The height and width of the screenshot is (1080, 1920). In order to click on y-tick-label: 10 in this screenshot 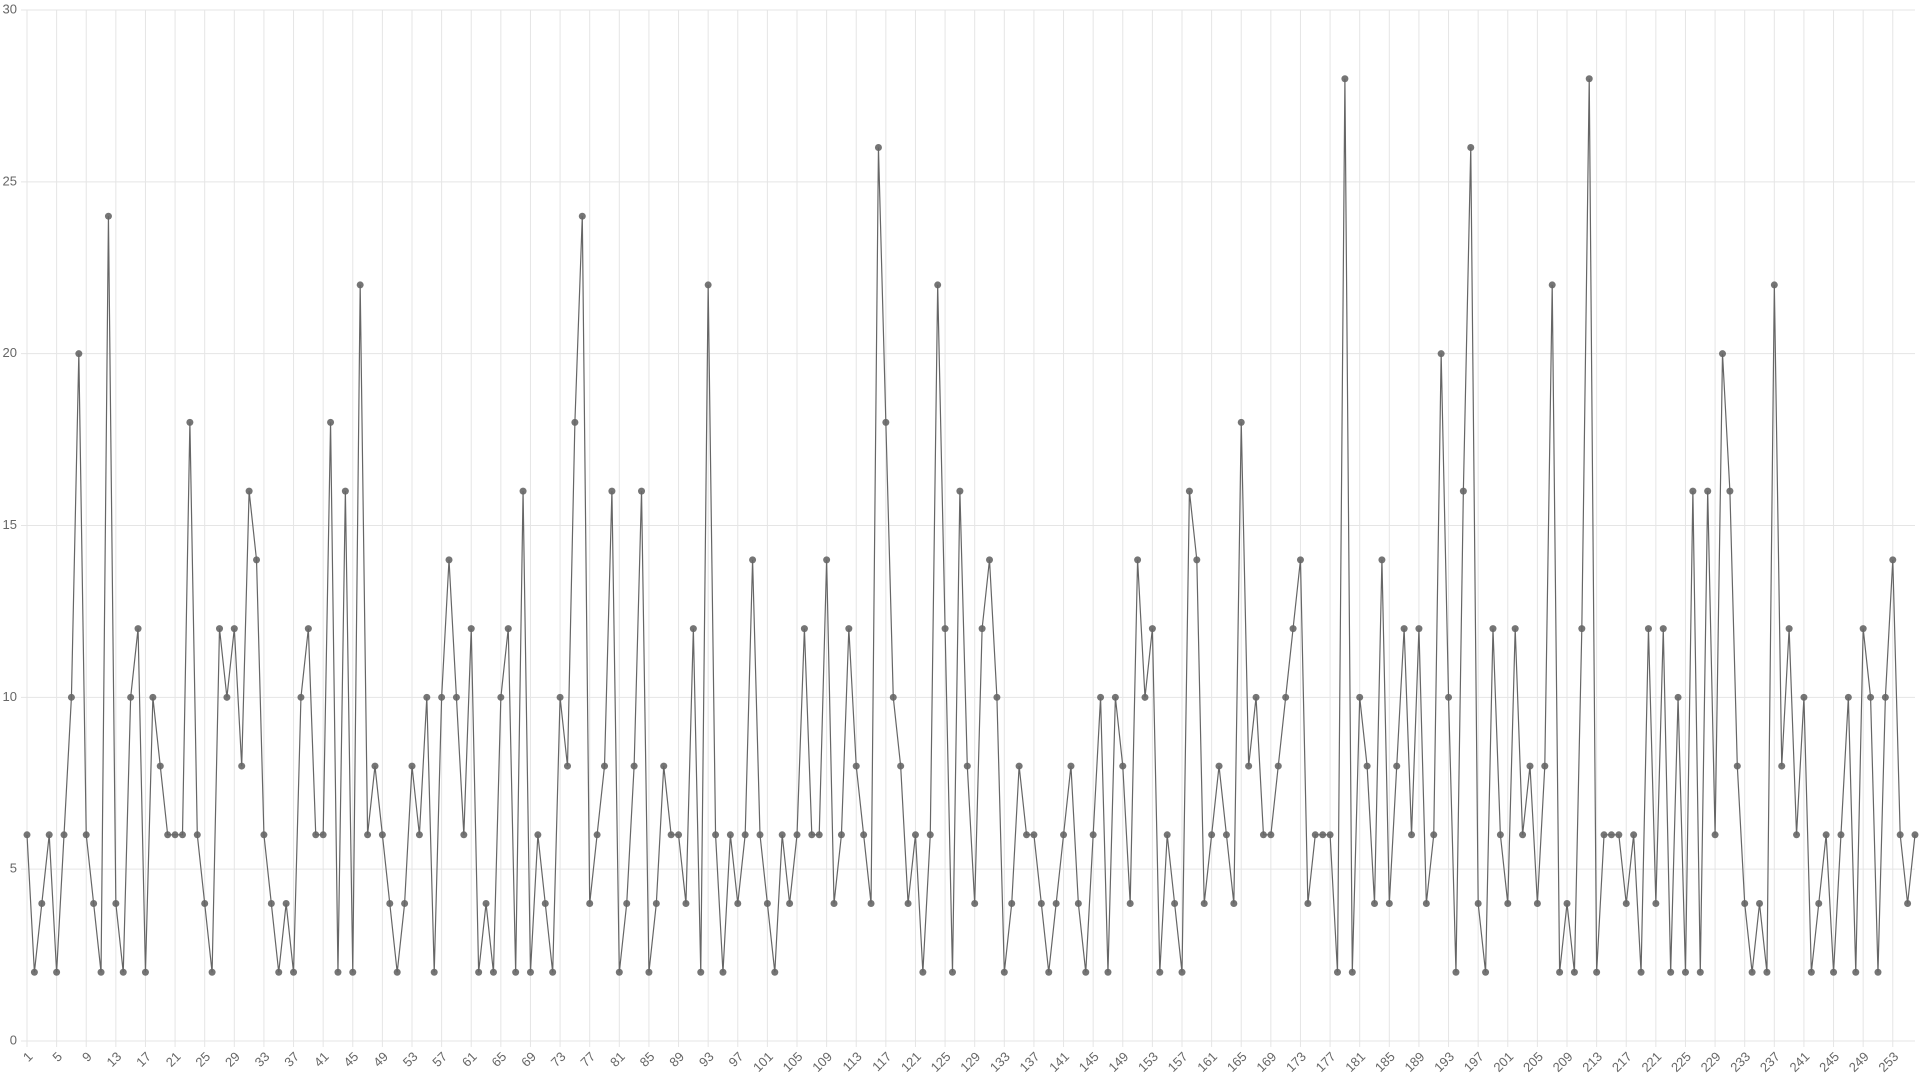, I will do `click(10, 696)`.